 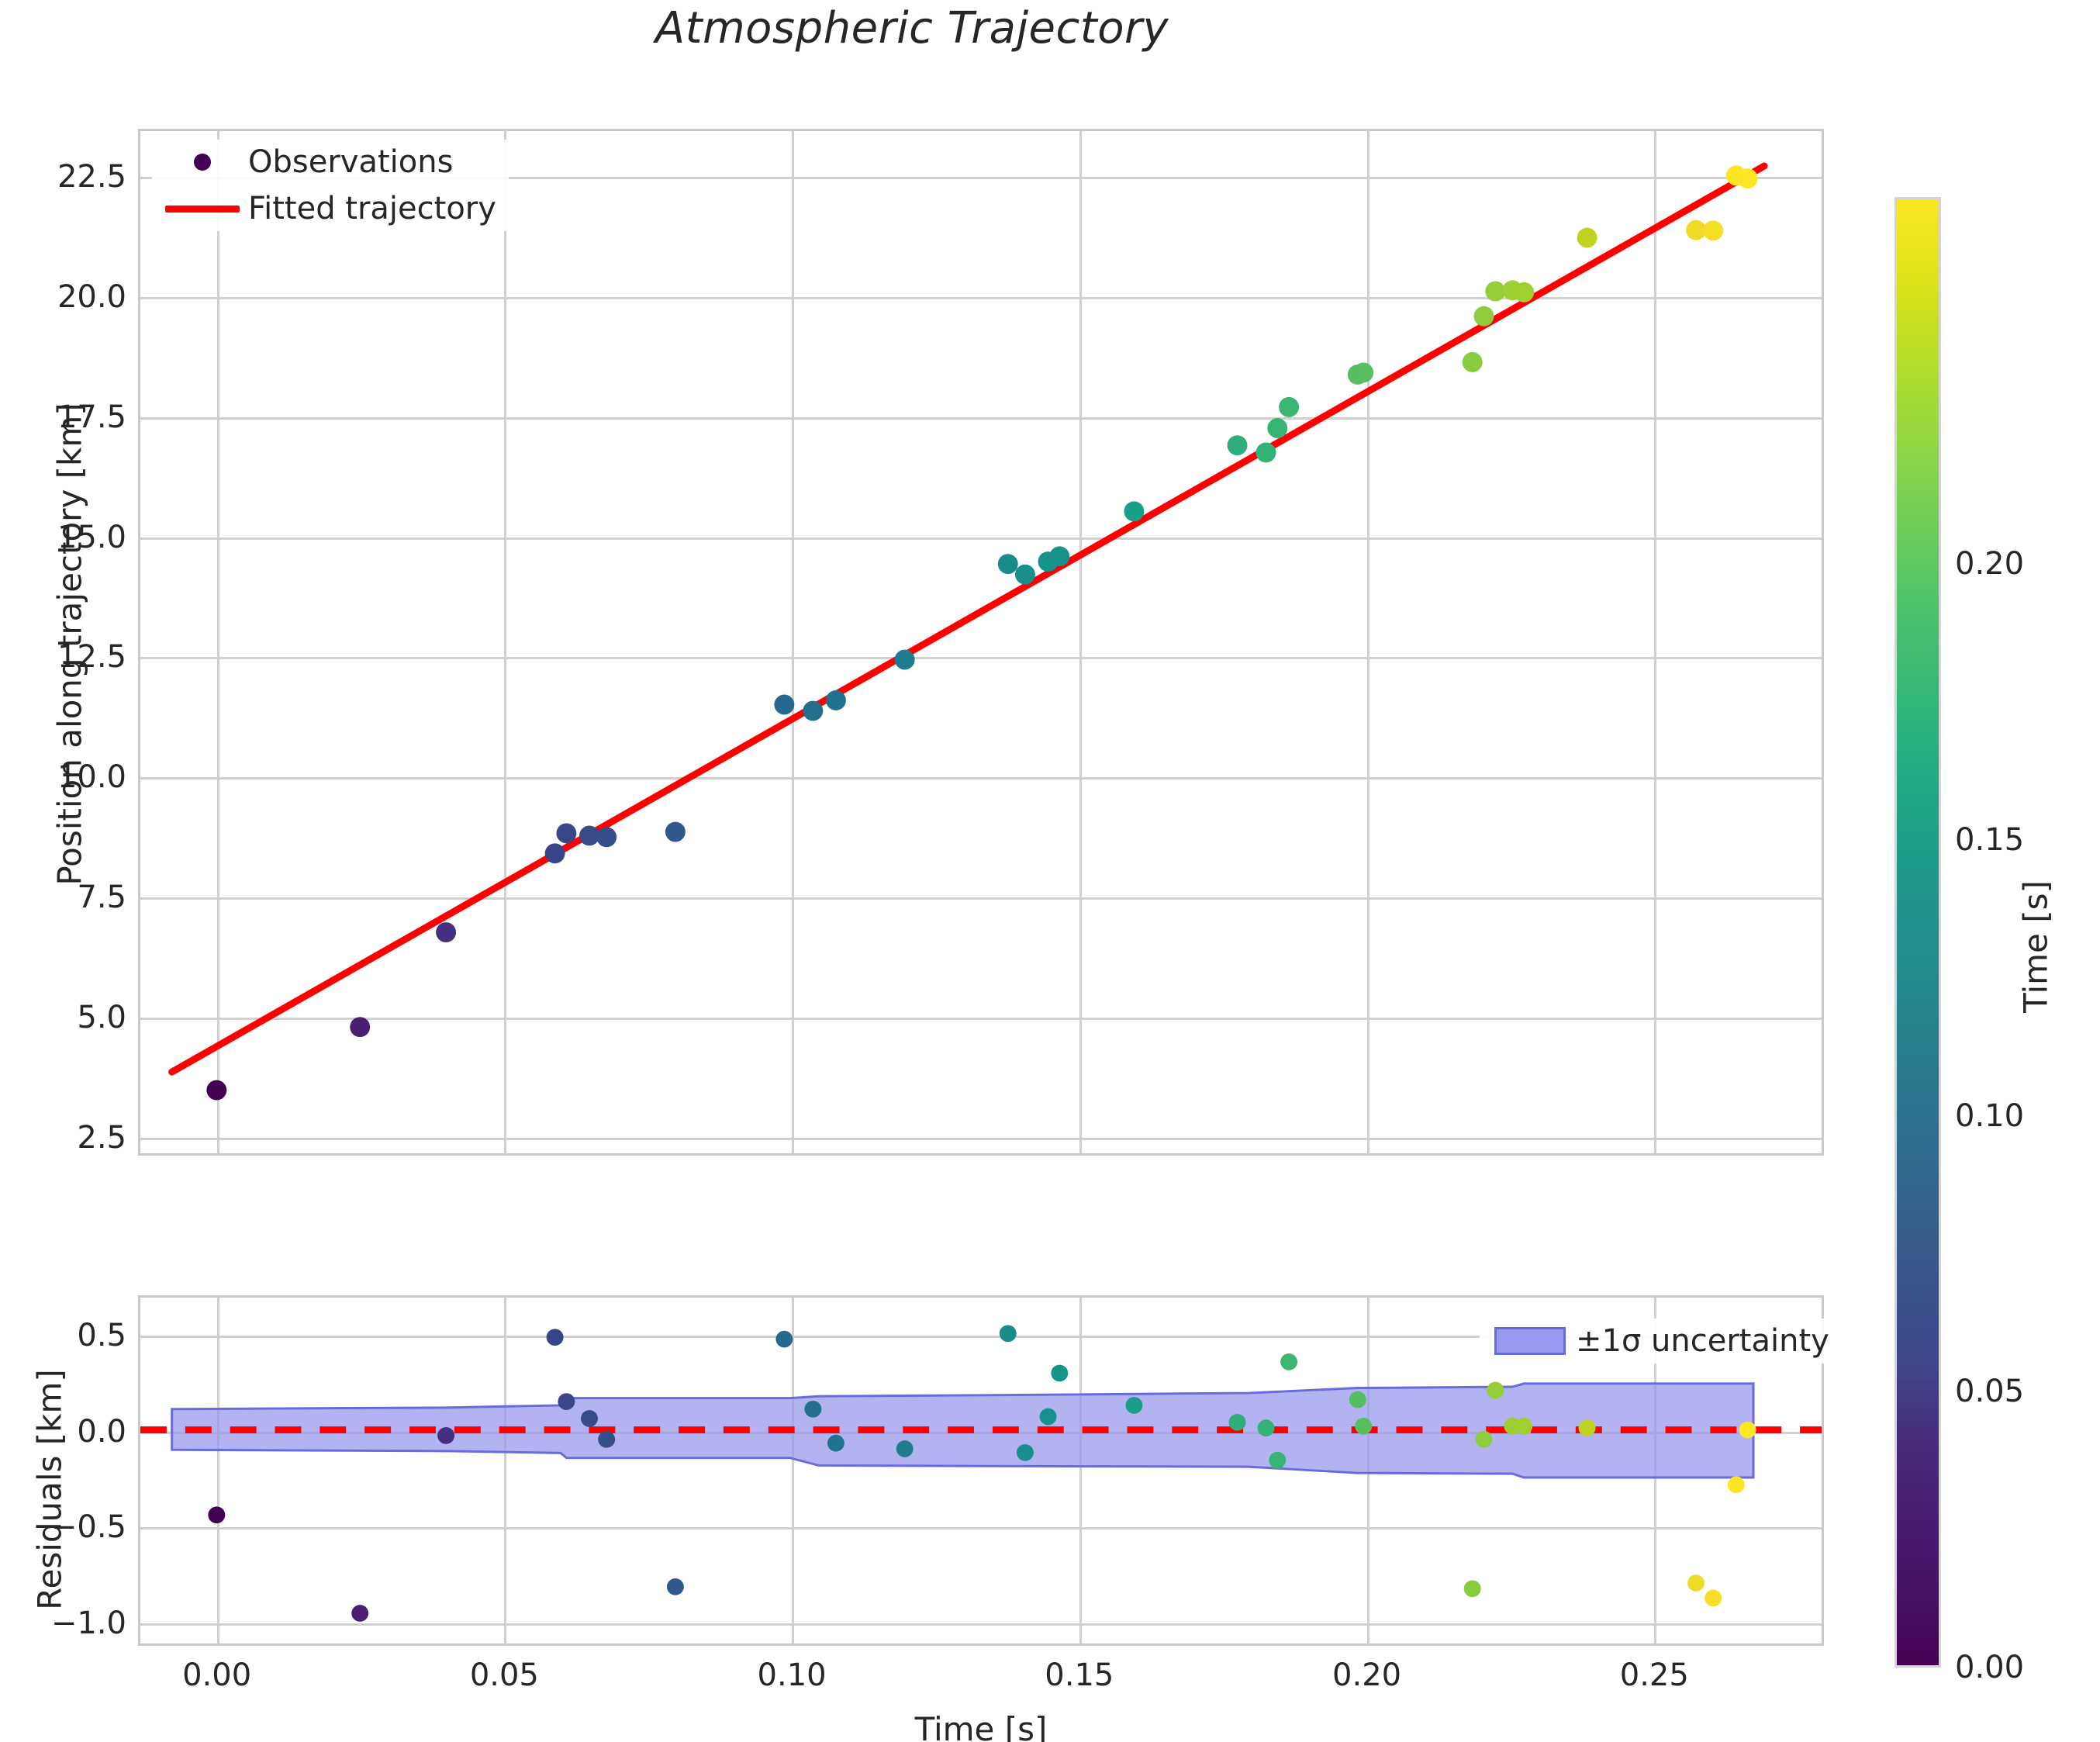 I want to click on x-tick-label: 0.00, so click(x=217, y=1675).